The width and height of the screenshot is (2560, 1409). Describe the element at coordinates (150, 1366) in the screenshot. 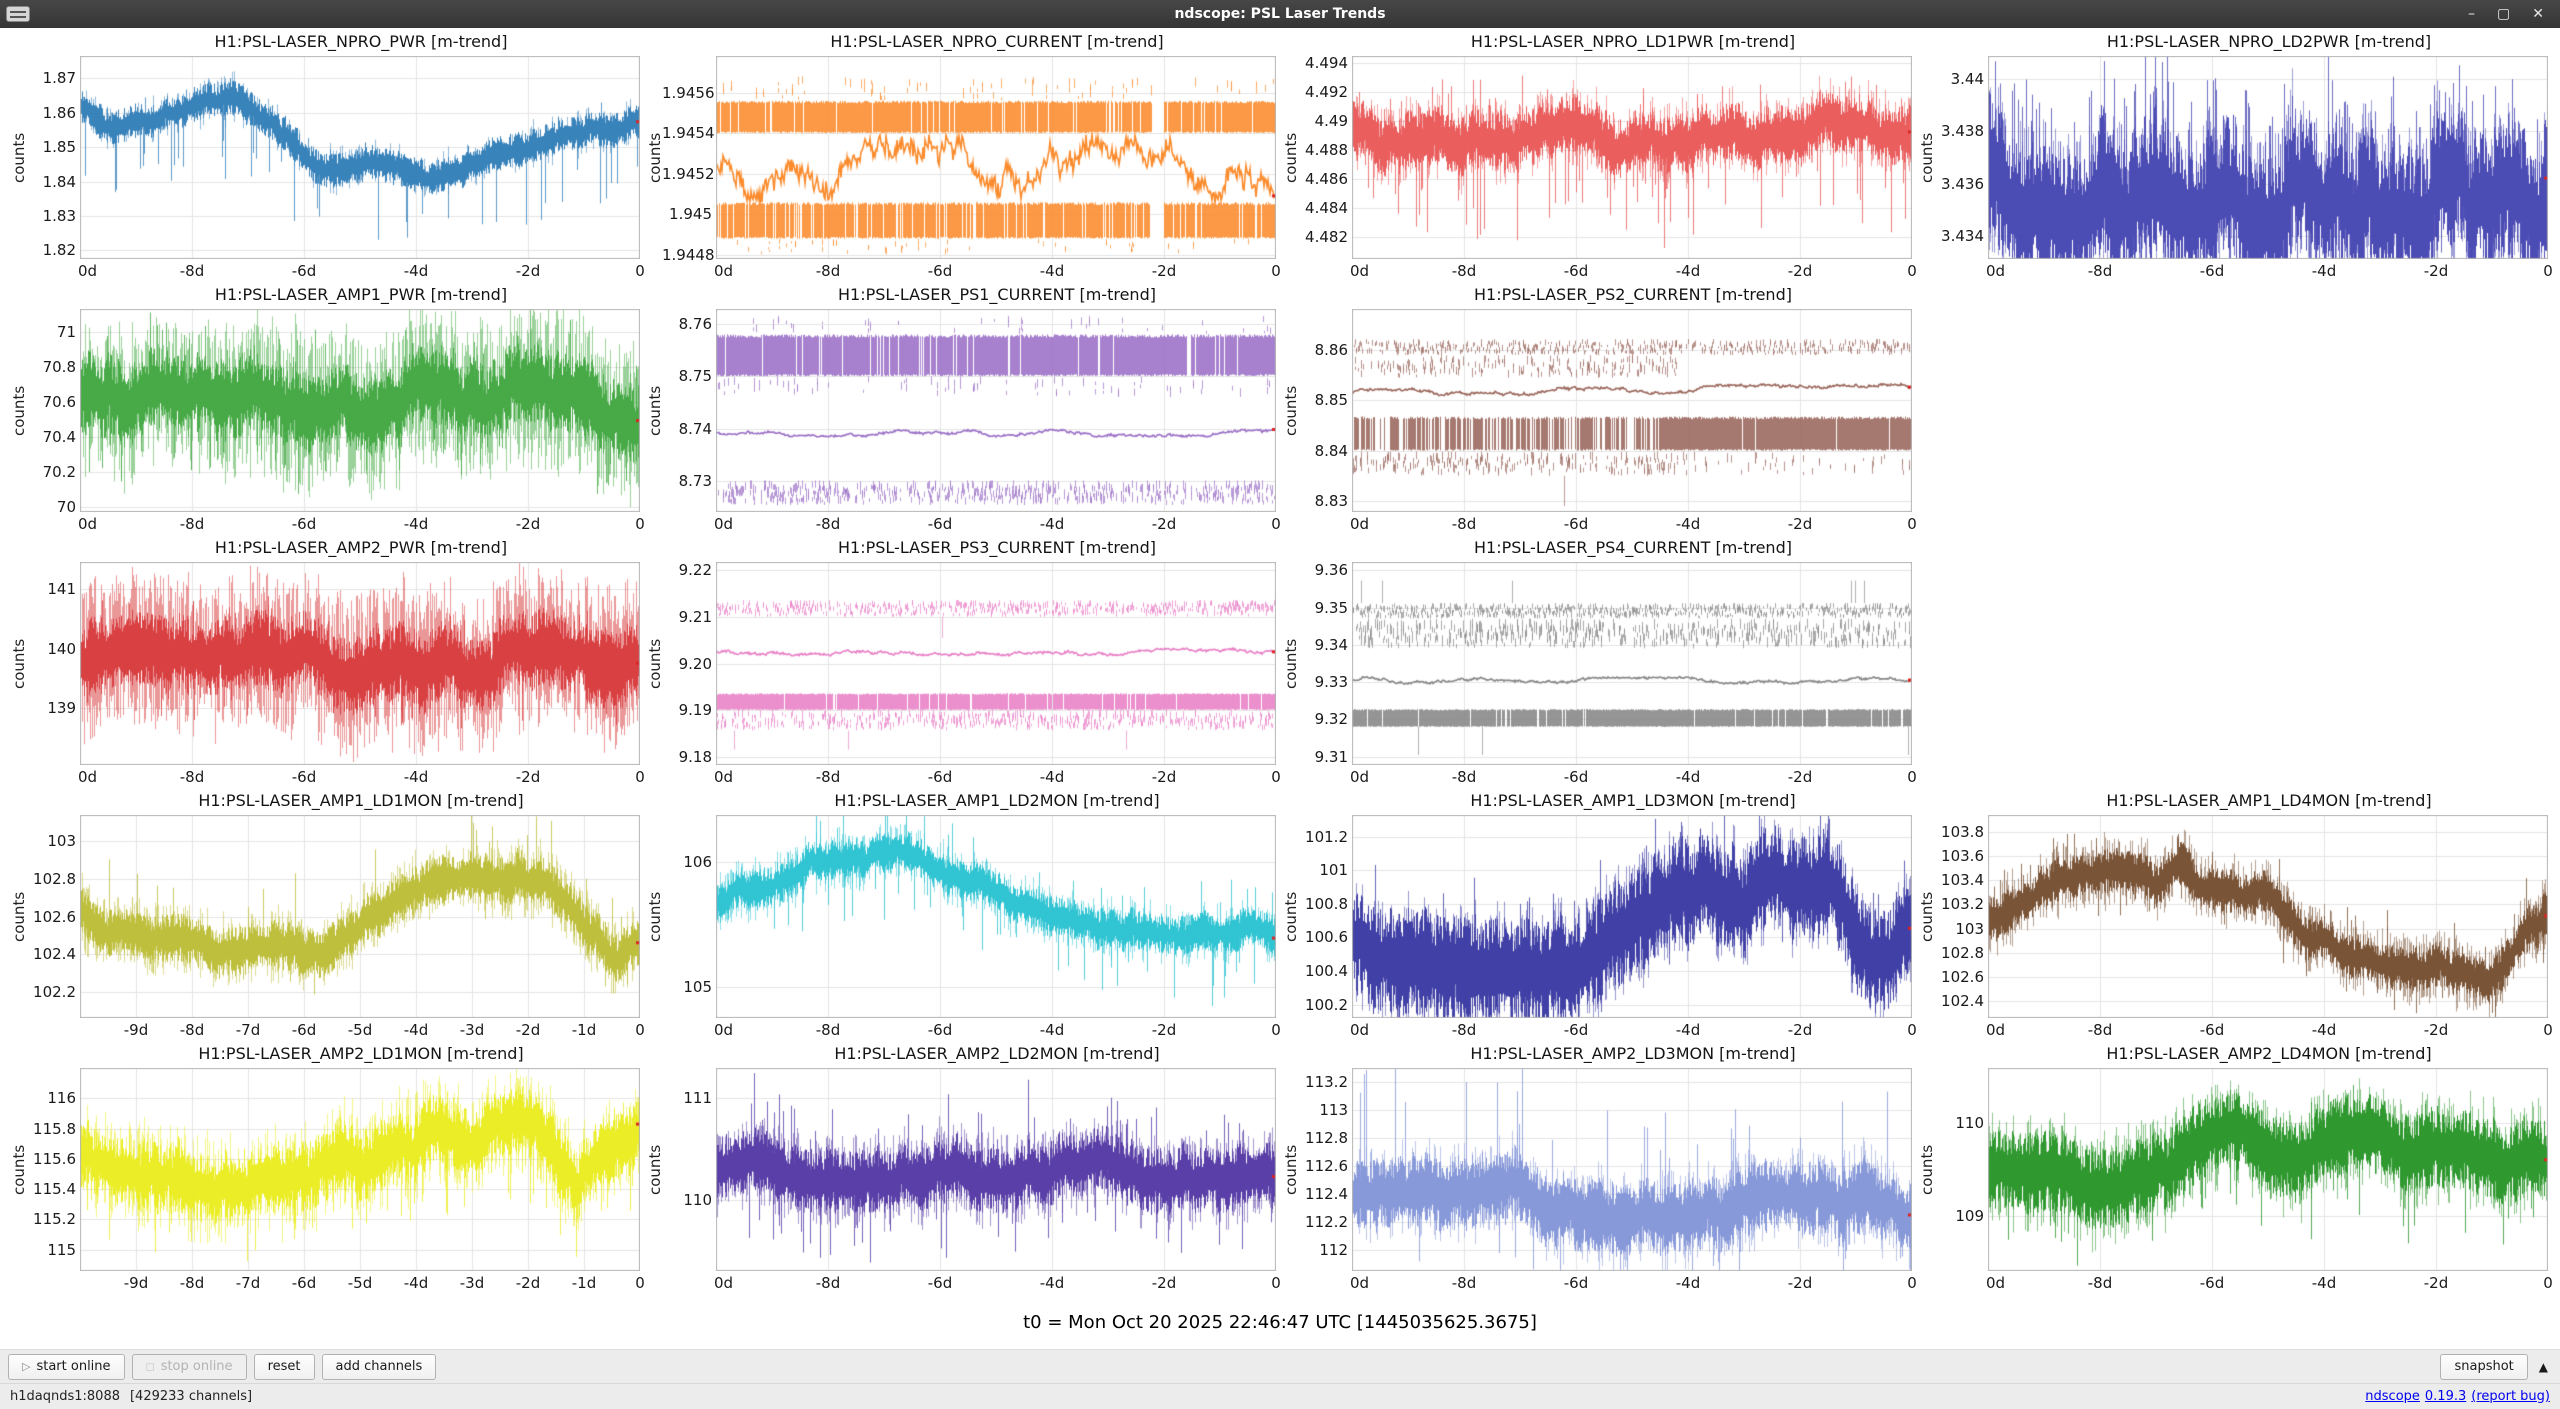

I see `stop-icon: ◻` at that location.